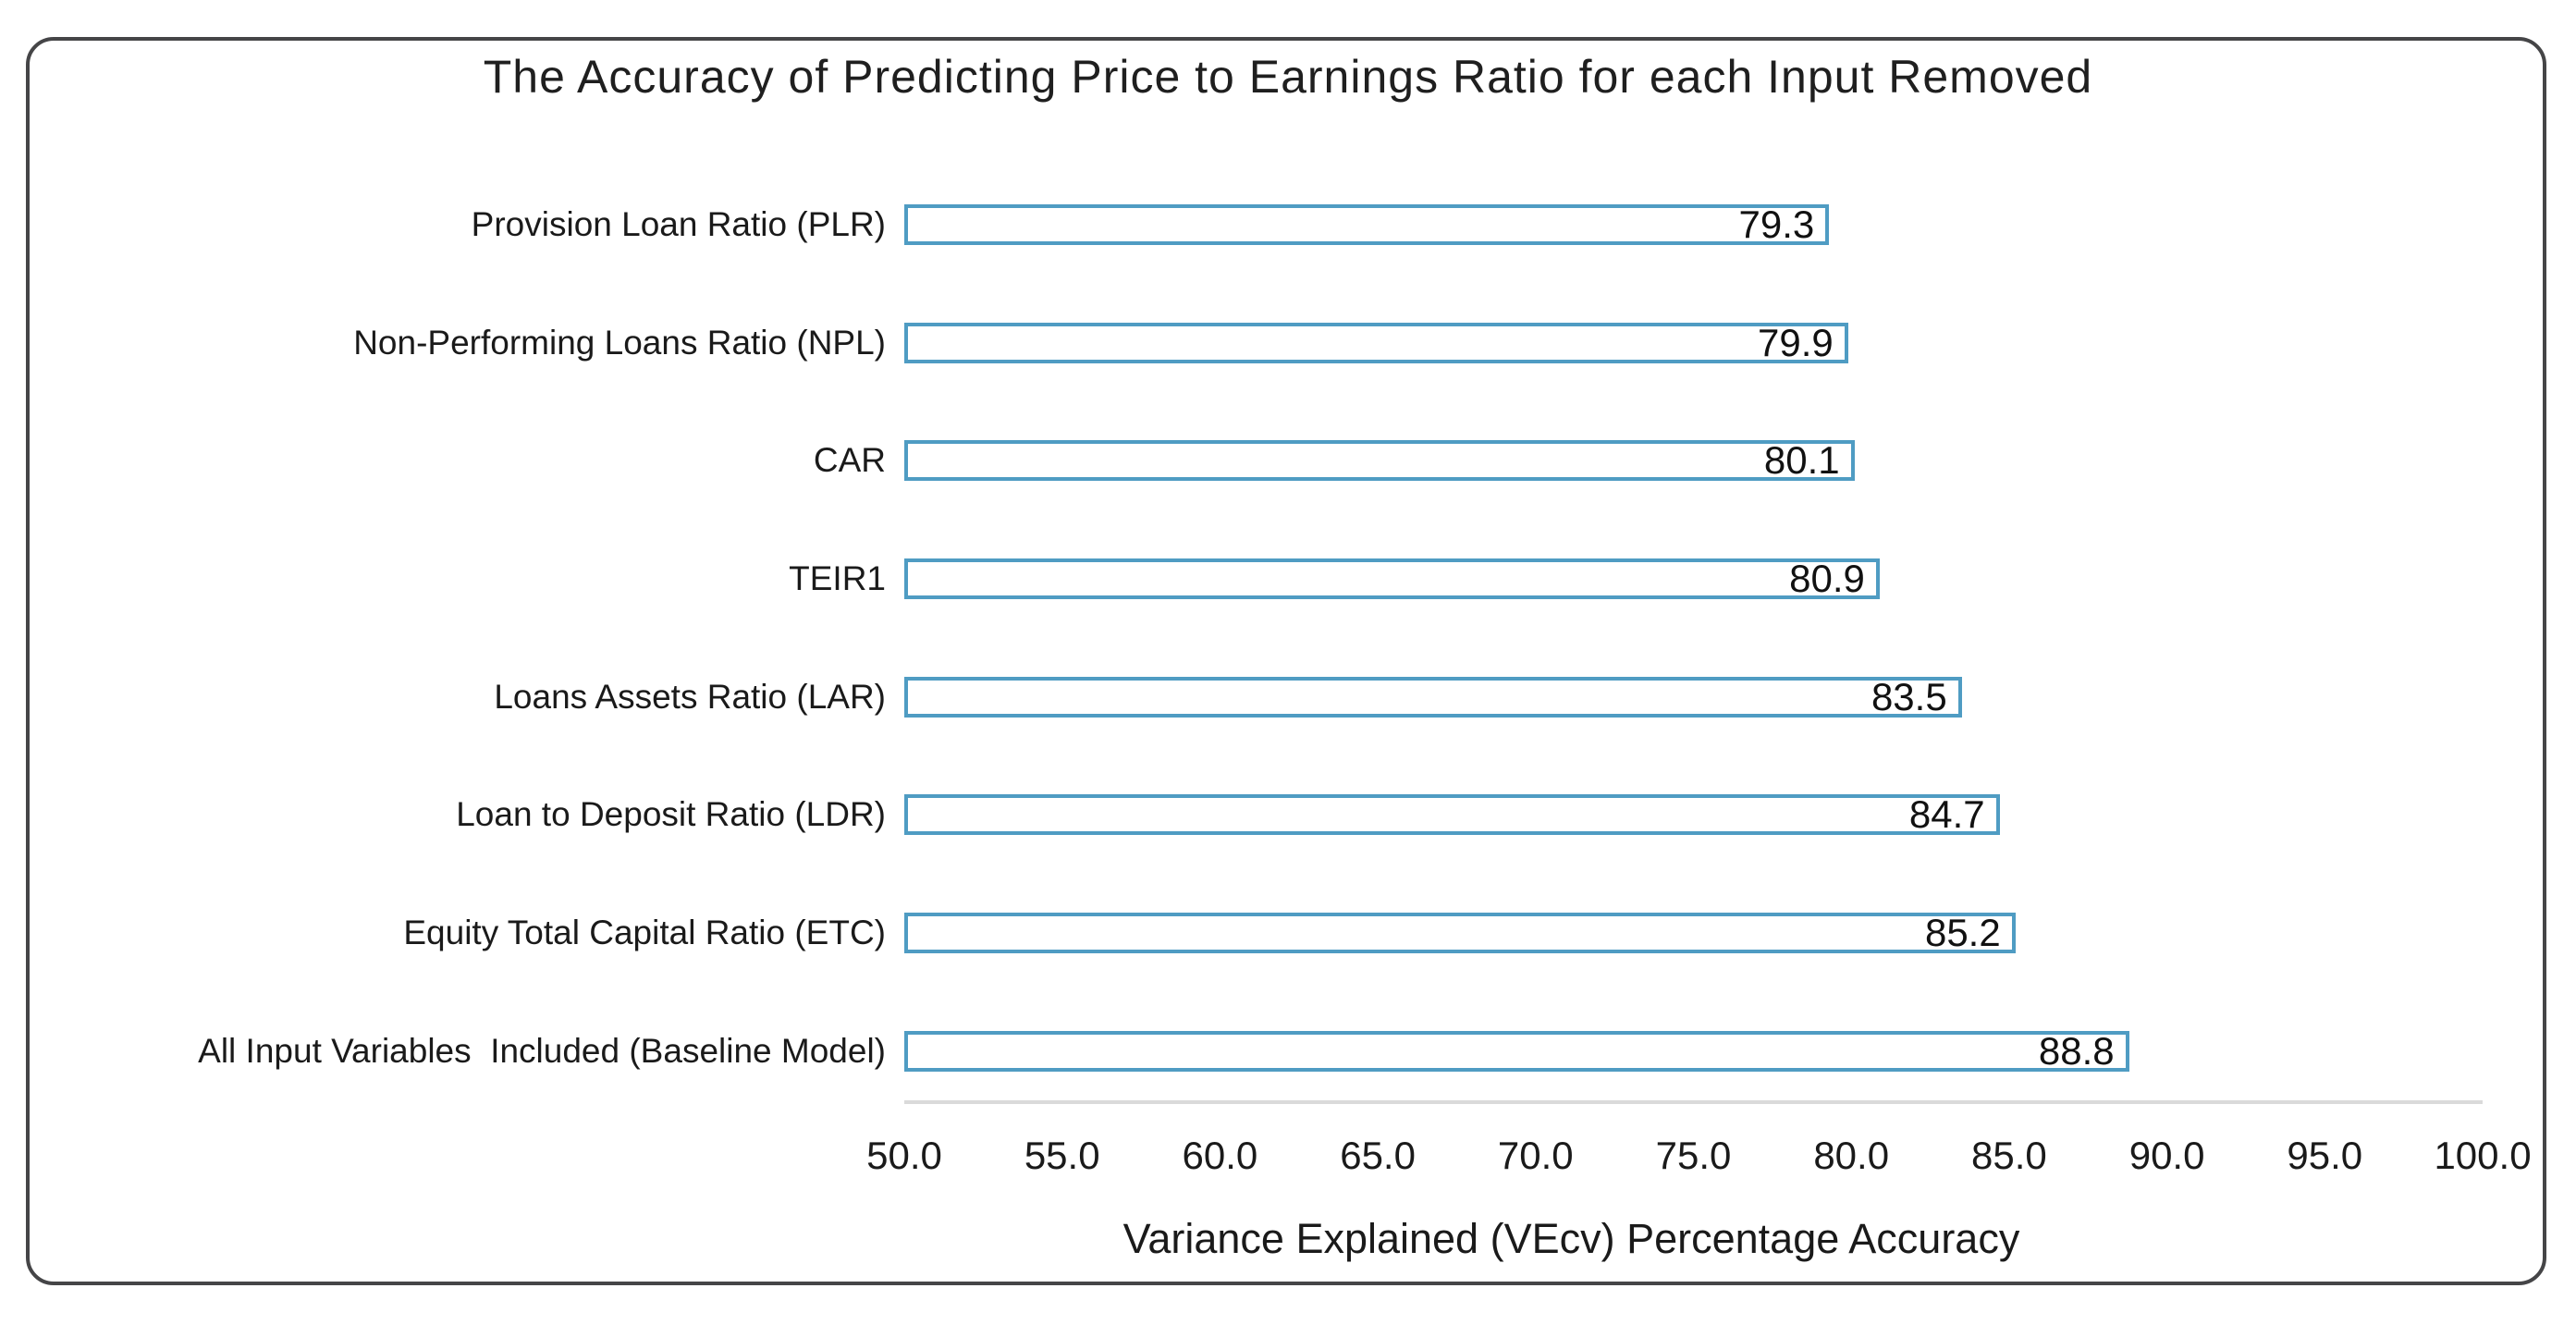 Image resolution: width=2576 pixels, height=1325 pixels. Describe the element at coordinates (1963, 932) in the screenshot. I see `bar-value-label: 85.2` at that location.